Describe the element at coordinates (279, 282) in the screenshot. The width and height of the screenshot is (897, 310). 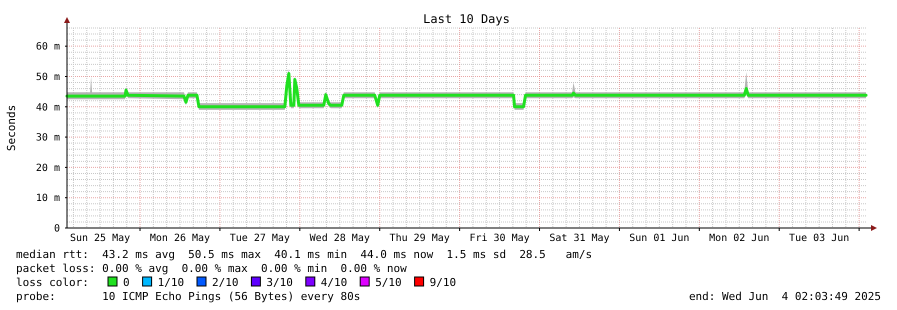
I see `legend-label: 3/10` at that location.